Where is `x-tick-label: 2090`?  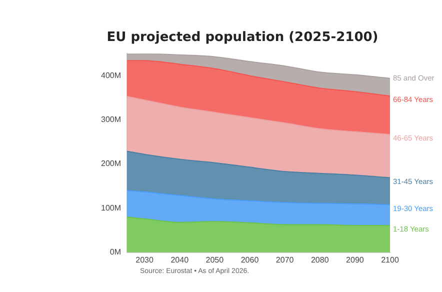 x-tick-label: 2090 is located at coordinates (355, 259).